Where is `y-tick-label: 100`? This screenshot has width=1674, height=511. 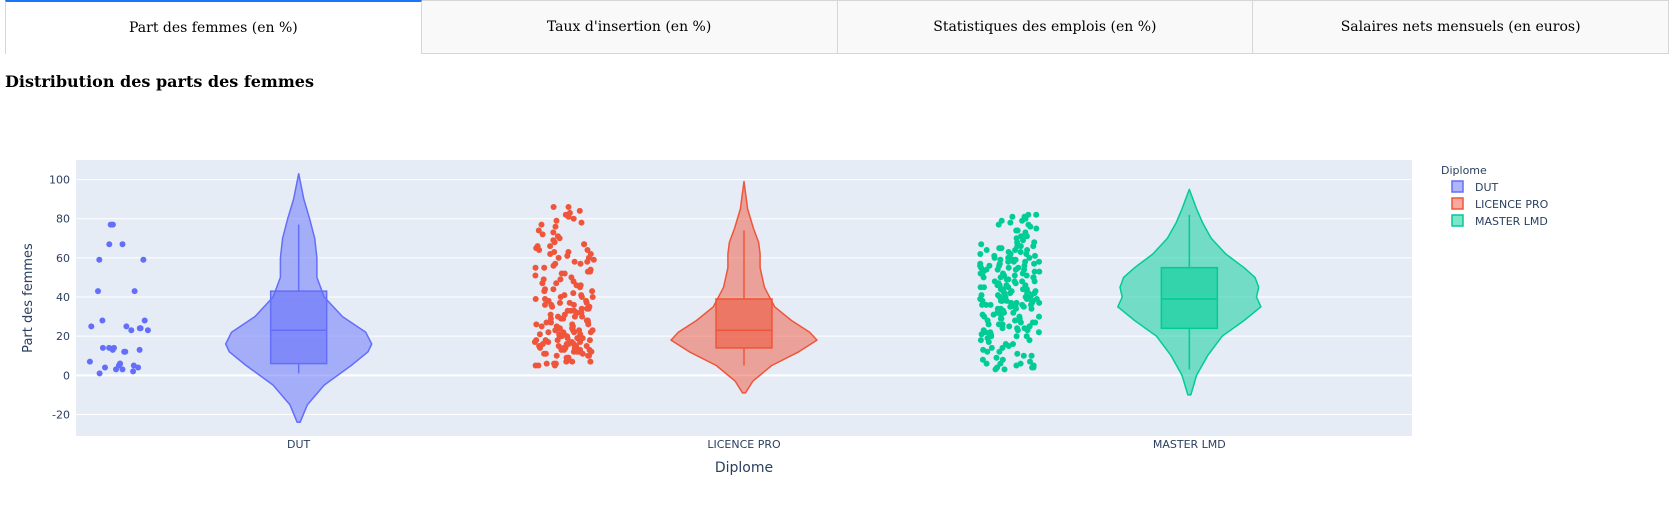 y-tick-label: 100 is located at coordinates (59, 180).